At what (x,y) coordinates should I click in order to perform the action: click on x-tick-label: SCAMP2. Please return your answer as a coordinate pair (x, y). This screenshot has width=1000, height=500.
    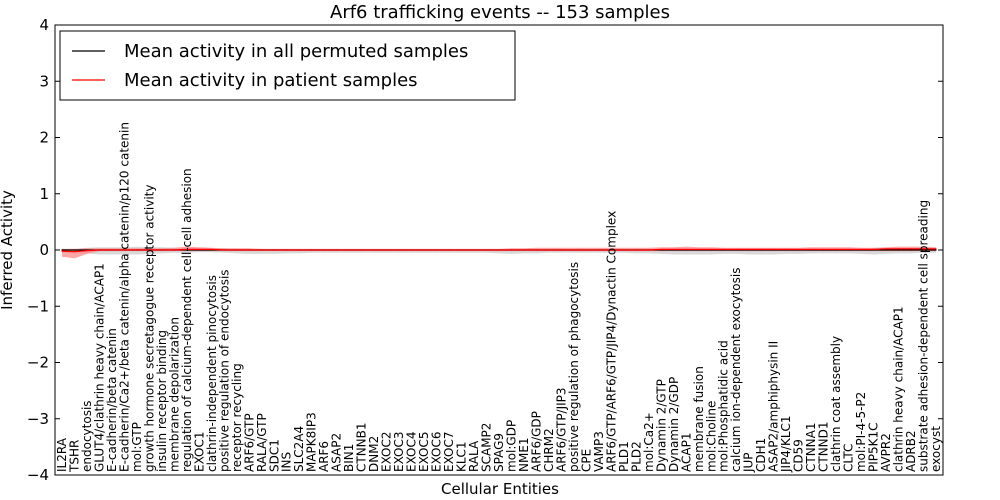
    Looking at the image, I should click on (487, 447).